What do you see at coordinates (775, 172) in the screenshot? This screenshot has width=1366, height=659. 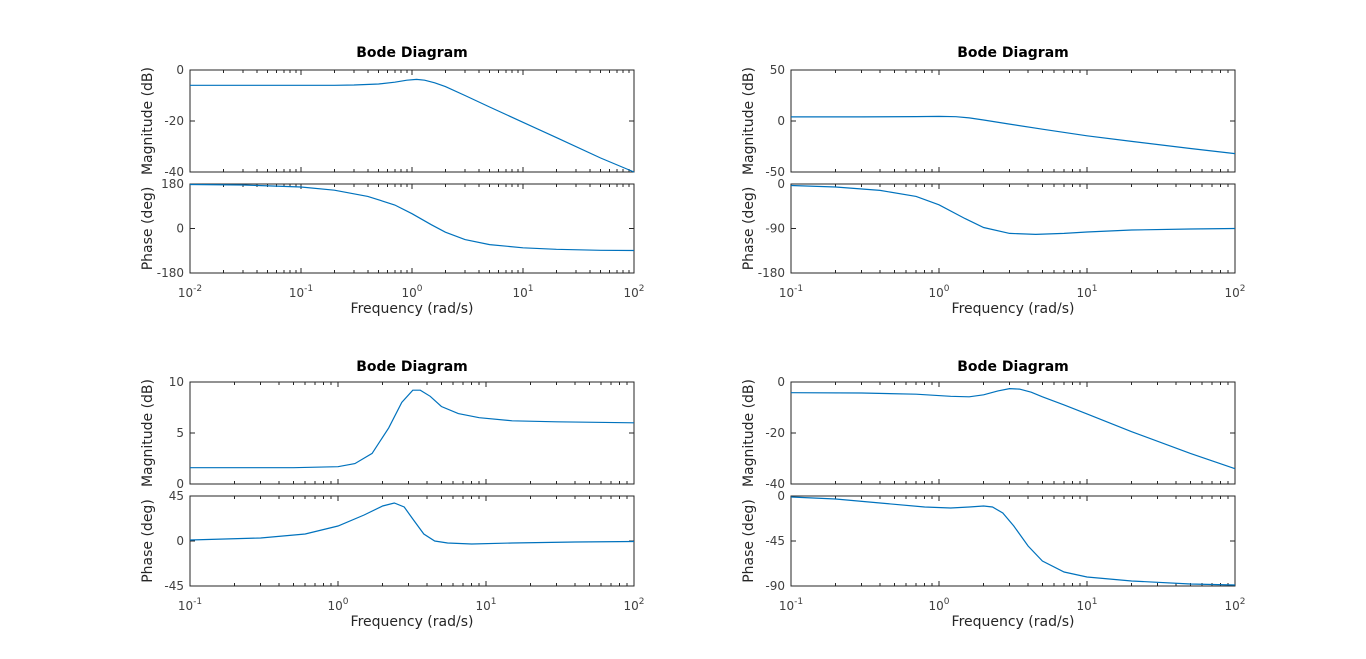 I see `y-tick-label: -50` at bounding box center [775, 172].